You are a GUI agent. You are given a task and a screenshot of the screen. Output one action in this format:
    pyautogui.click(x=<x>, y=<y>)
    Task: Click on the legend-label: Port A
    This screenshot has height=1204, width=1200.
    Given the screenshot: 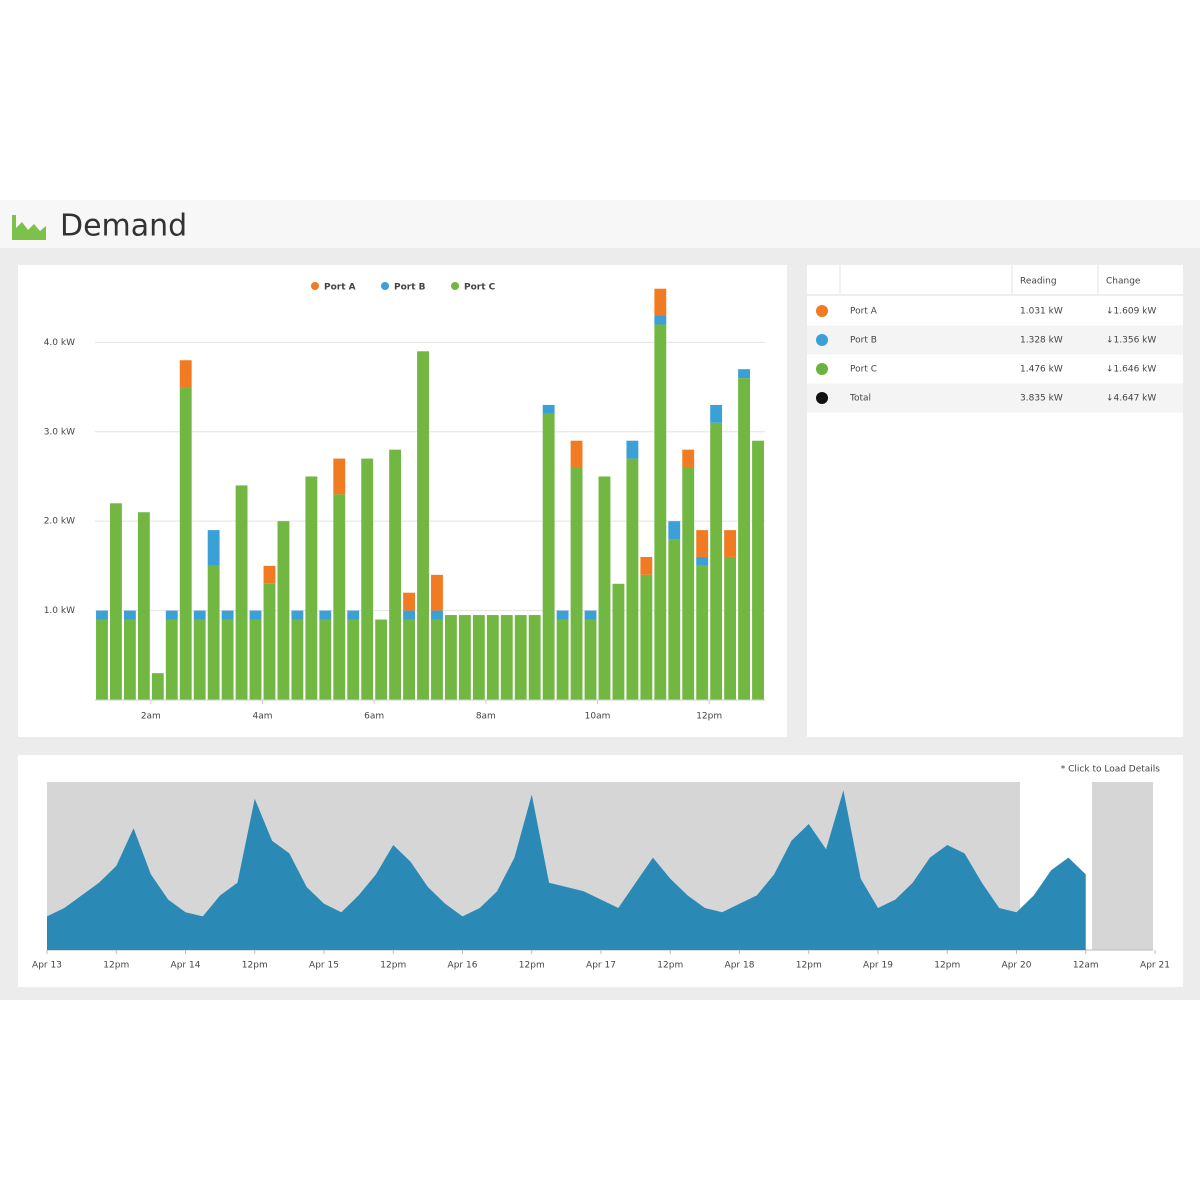 What is the action you would take?
    pyautogui.click(x=340, y=288)
    